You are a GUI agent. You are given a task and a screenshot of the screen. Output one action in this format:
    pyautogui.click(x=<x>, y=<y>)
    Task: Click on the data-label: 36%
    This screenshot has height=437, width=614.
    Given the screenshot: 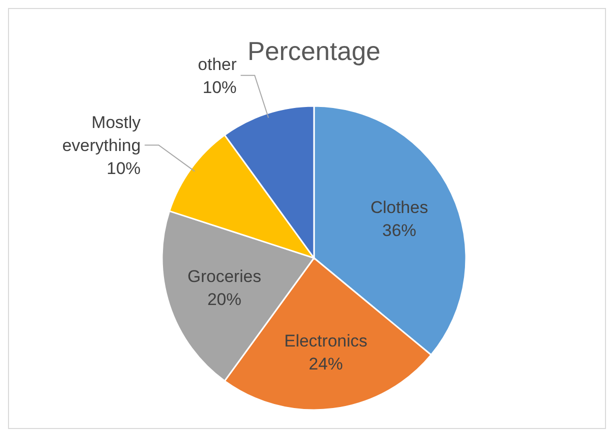 What is the action you would take?
    pyautogui.click(x=399, y=230)
    